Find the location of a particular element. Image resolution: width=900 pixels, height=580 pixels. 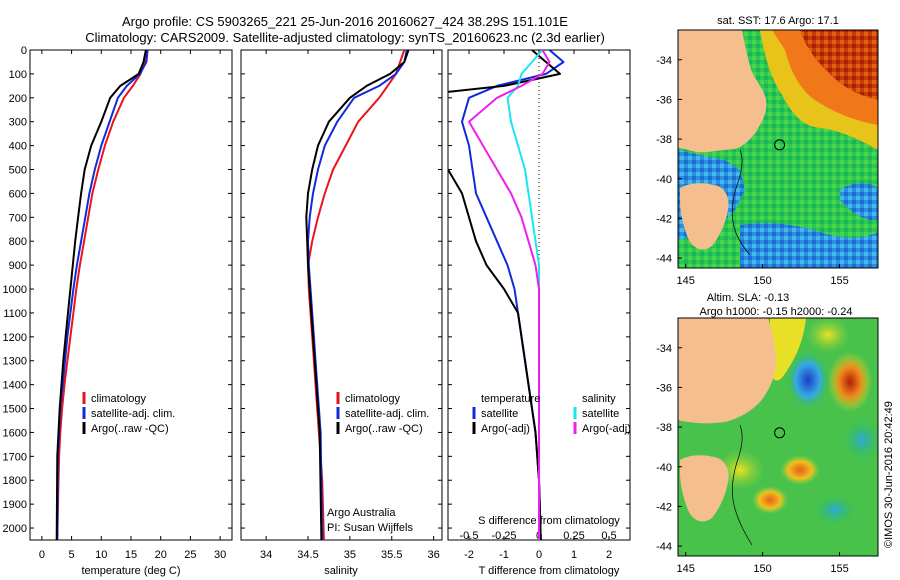

legend-label-satellite-clim: satellite-adj. clim. is located at coordinates (133, 414).